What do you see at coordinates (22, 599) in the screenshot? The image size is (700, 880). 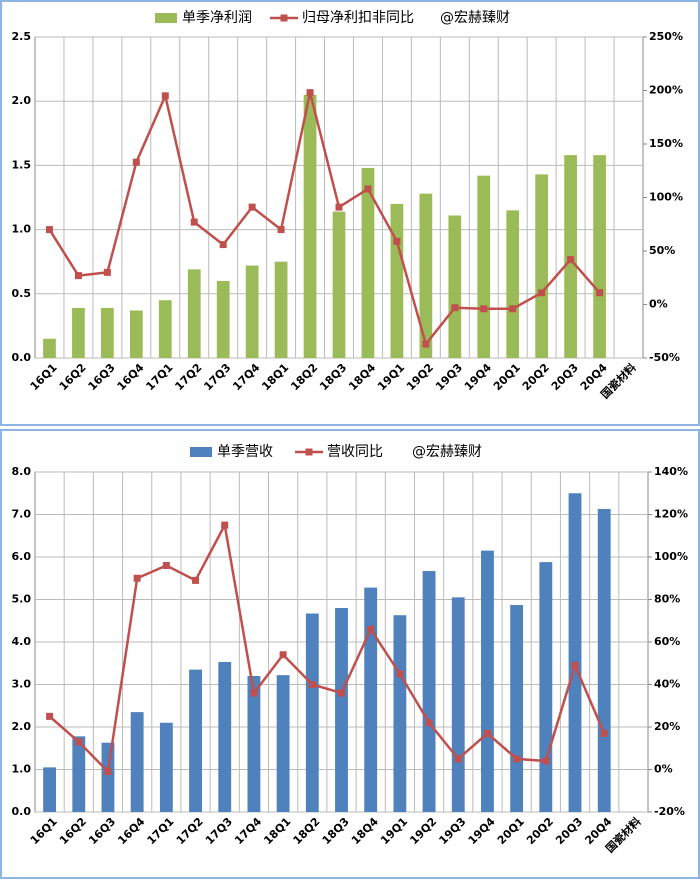 I see `y-tick-label: 5.0` at bounding box center [22, 599].